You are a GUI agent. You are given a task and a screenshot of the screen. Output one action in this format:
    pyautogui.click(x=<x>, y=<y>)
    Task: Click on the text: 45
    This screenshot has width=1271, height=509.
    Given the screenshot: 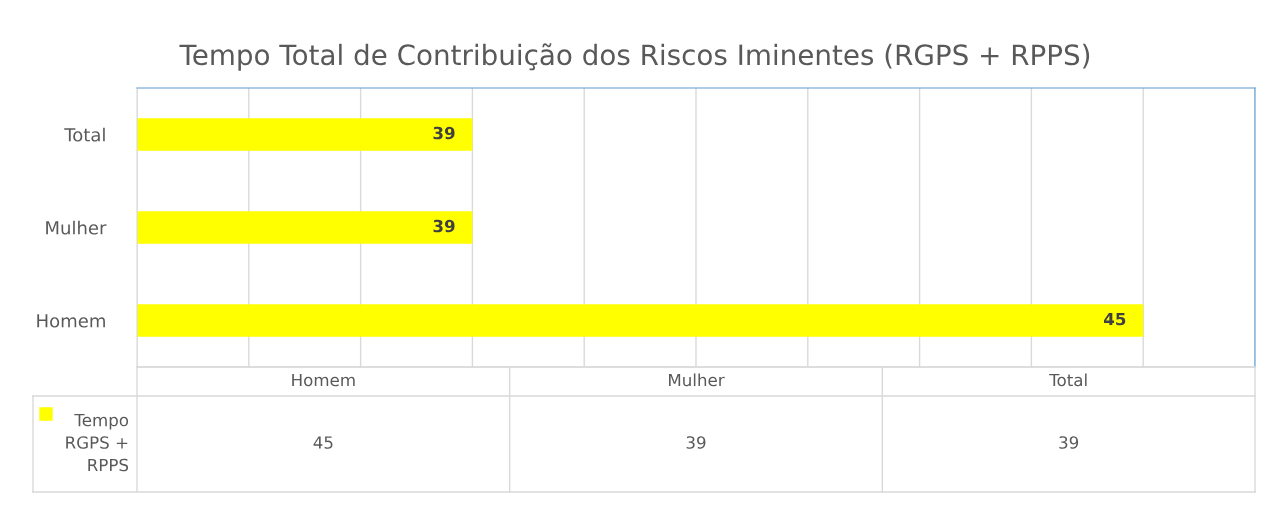 What is the action you would take?
    pyautogui.click(x=323, y=442)
    